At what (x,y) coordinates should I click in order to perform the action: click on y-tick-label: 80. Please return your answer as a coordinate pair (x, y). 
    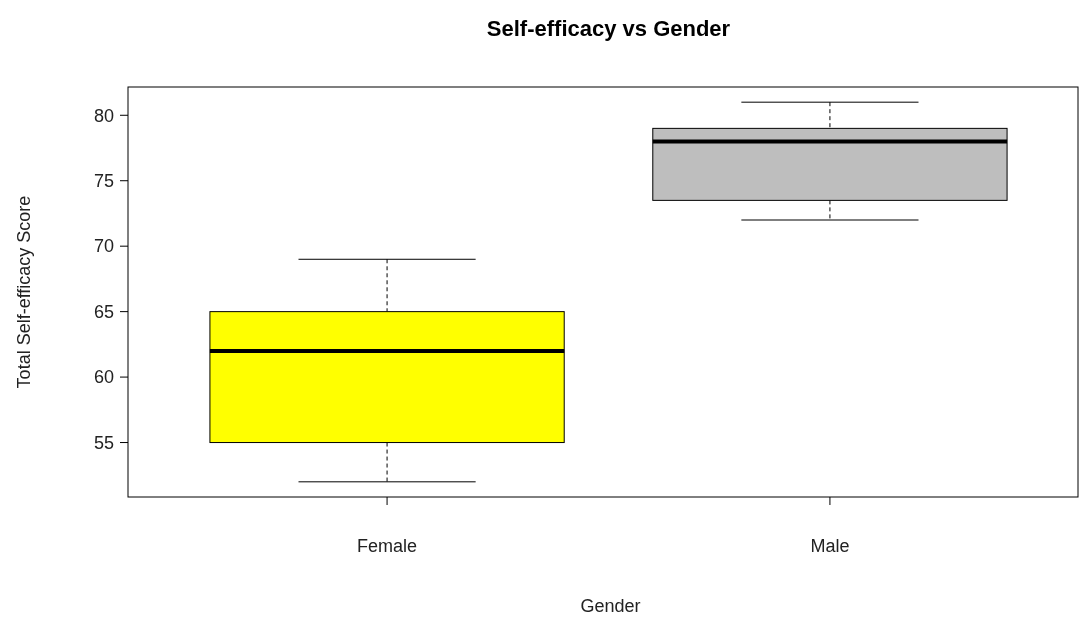
    Looking at the image, I should click on (103, 115).